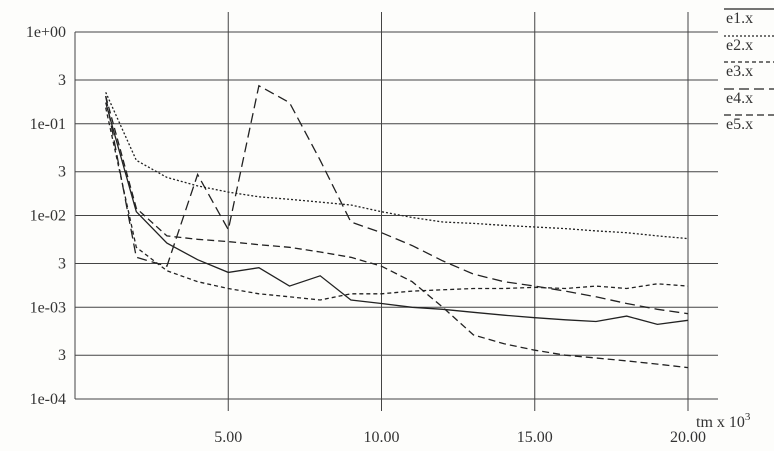  I want to click on x-tick-label: 5.00, so click(228, 437).